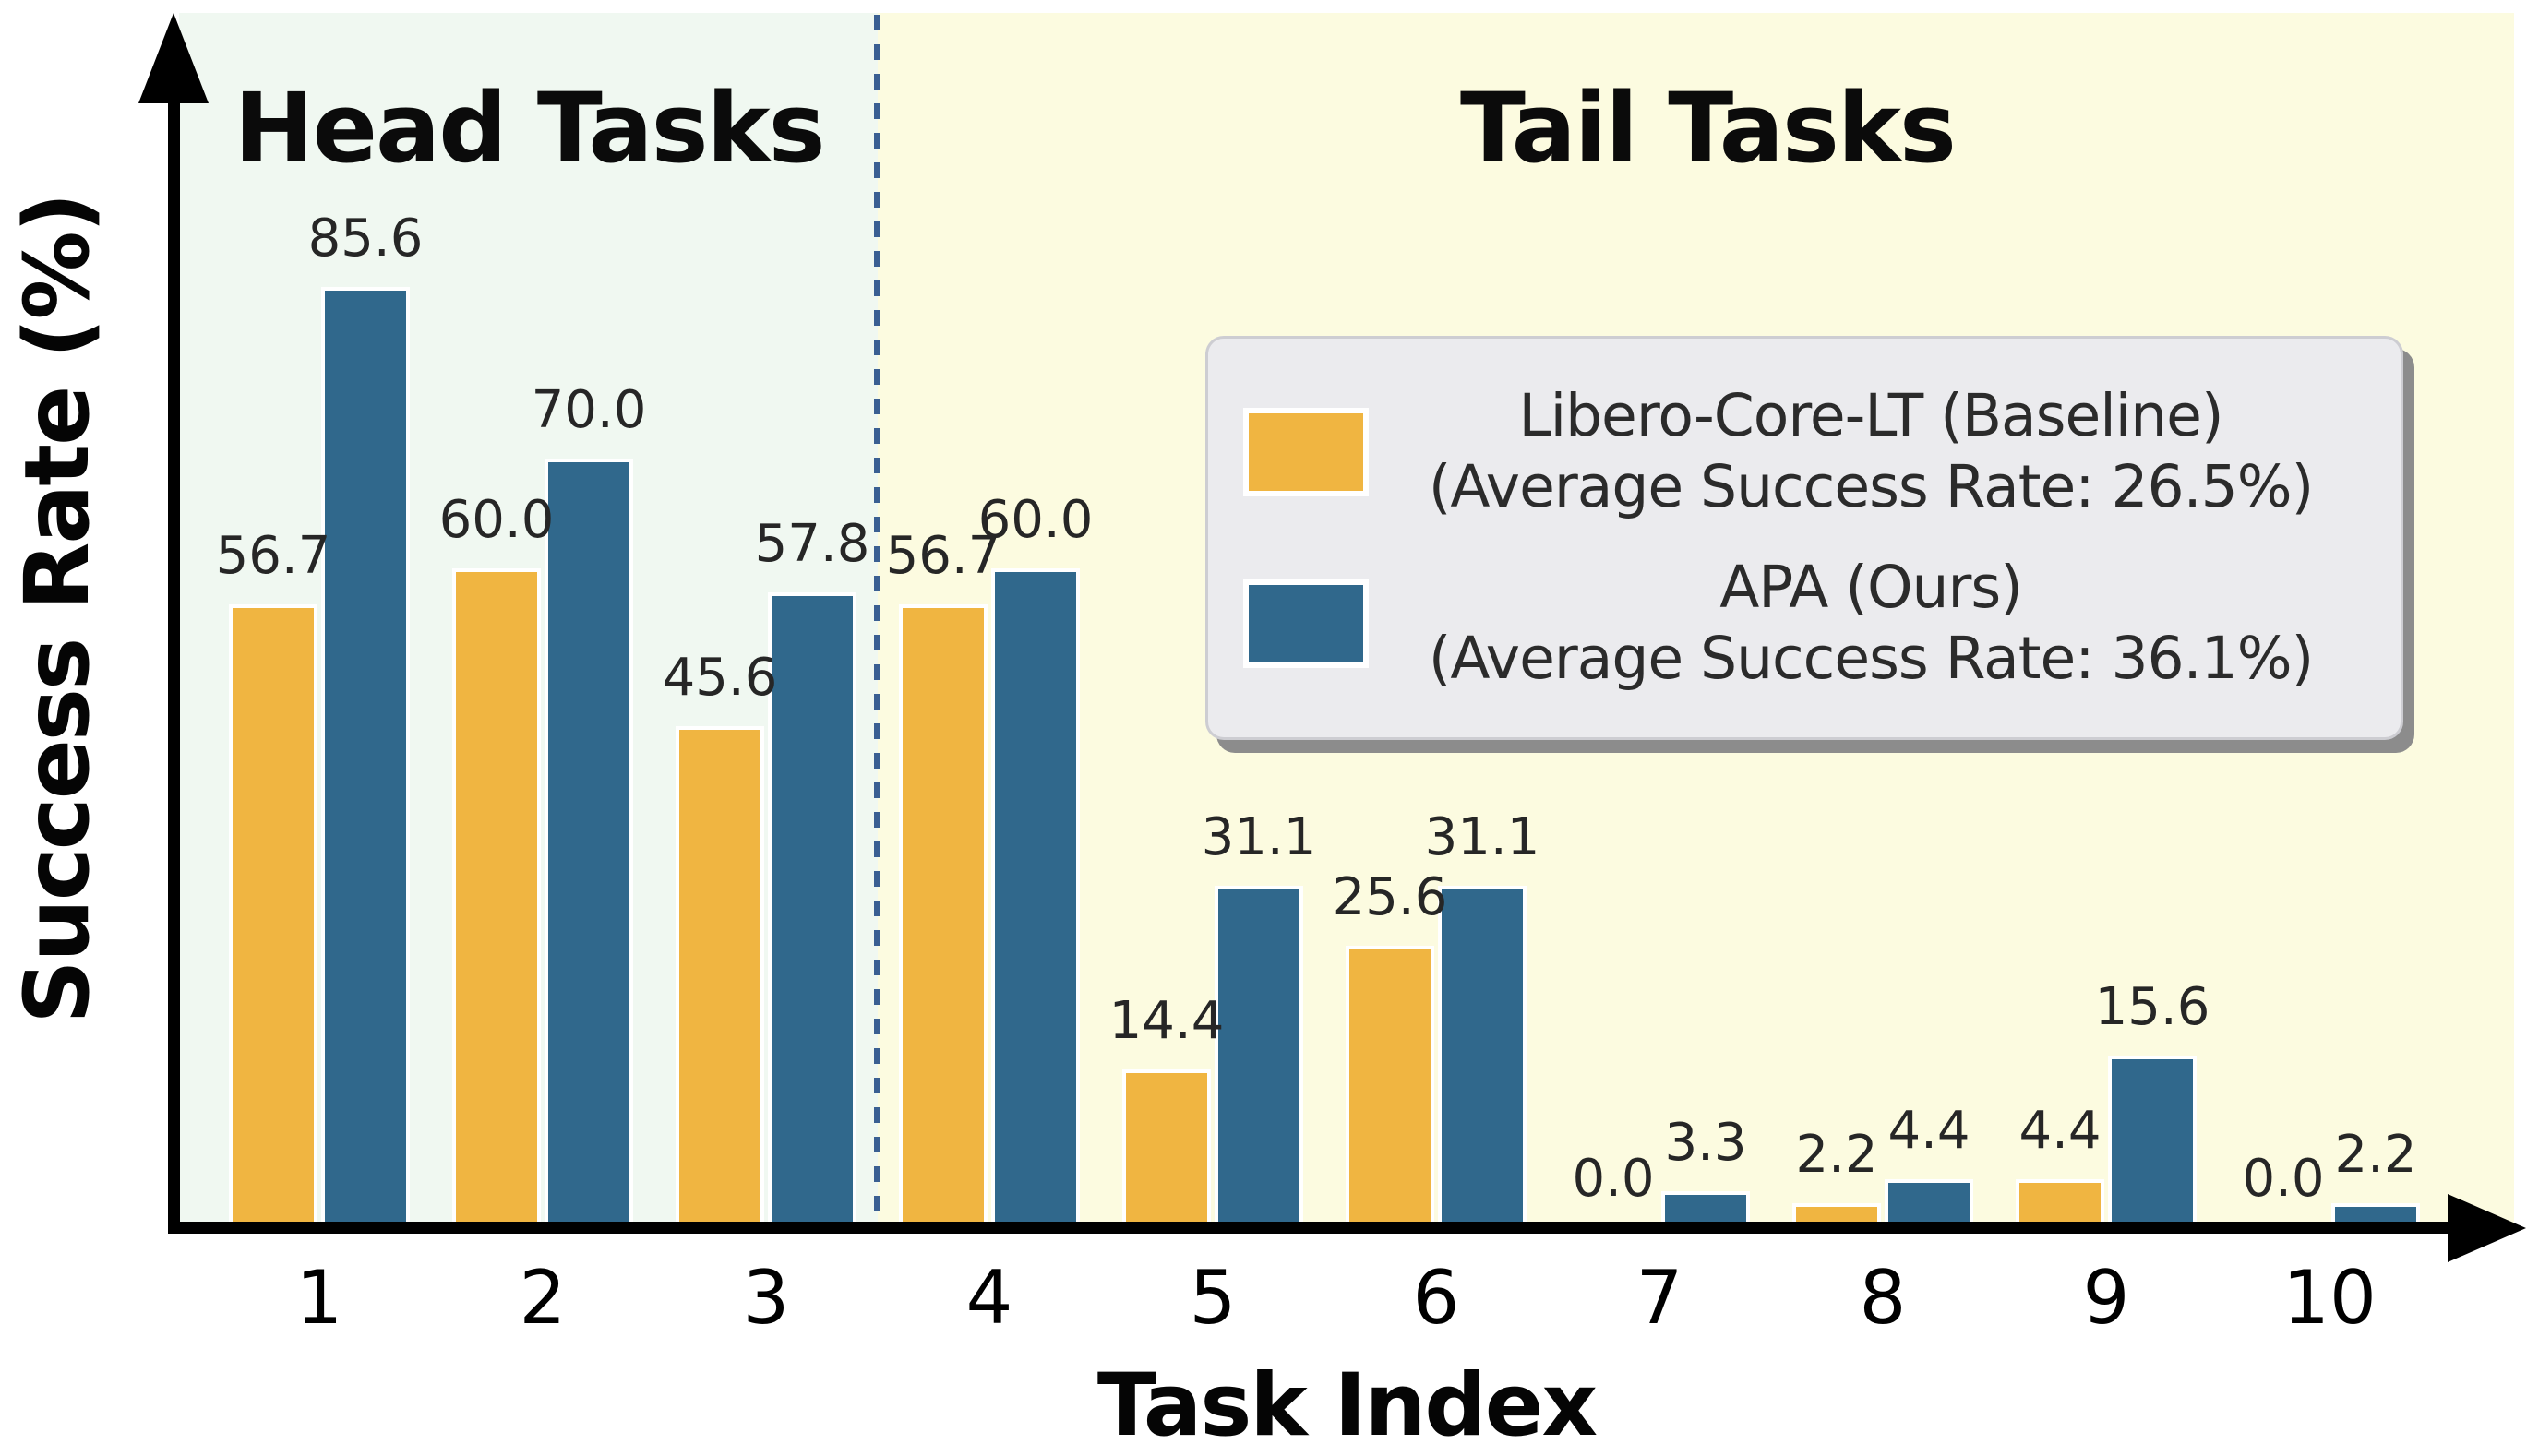 The width and height of the screenshot is (2527, 1456). Describe the element at coordinates (1870, 416) in the screenshot. I see `legend-baseline-name: Libero-Core-LT (Baseline)` at that location.